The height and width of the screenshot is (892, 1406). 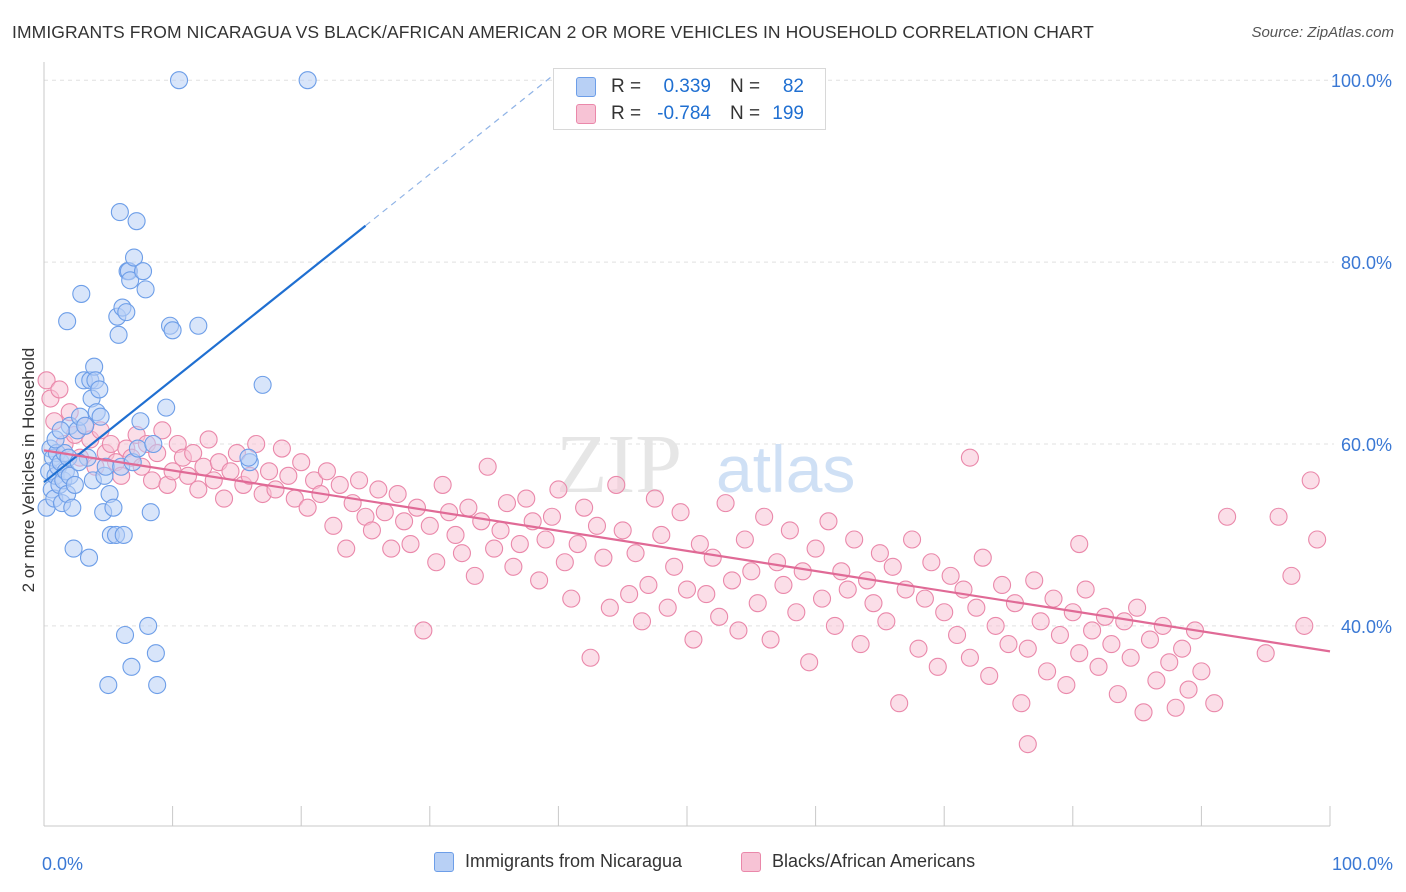 What do you see at coordinates (689, 99) in the screenshot?
I see `stats-legend: R = 0.339 N = 82 R = -0.784 N = 199` at bounding box center [689, 99].